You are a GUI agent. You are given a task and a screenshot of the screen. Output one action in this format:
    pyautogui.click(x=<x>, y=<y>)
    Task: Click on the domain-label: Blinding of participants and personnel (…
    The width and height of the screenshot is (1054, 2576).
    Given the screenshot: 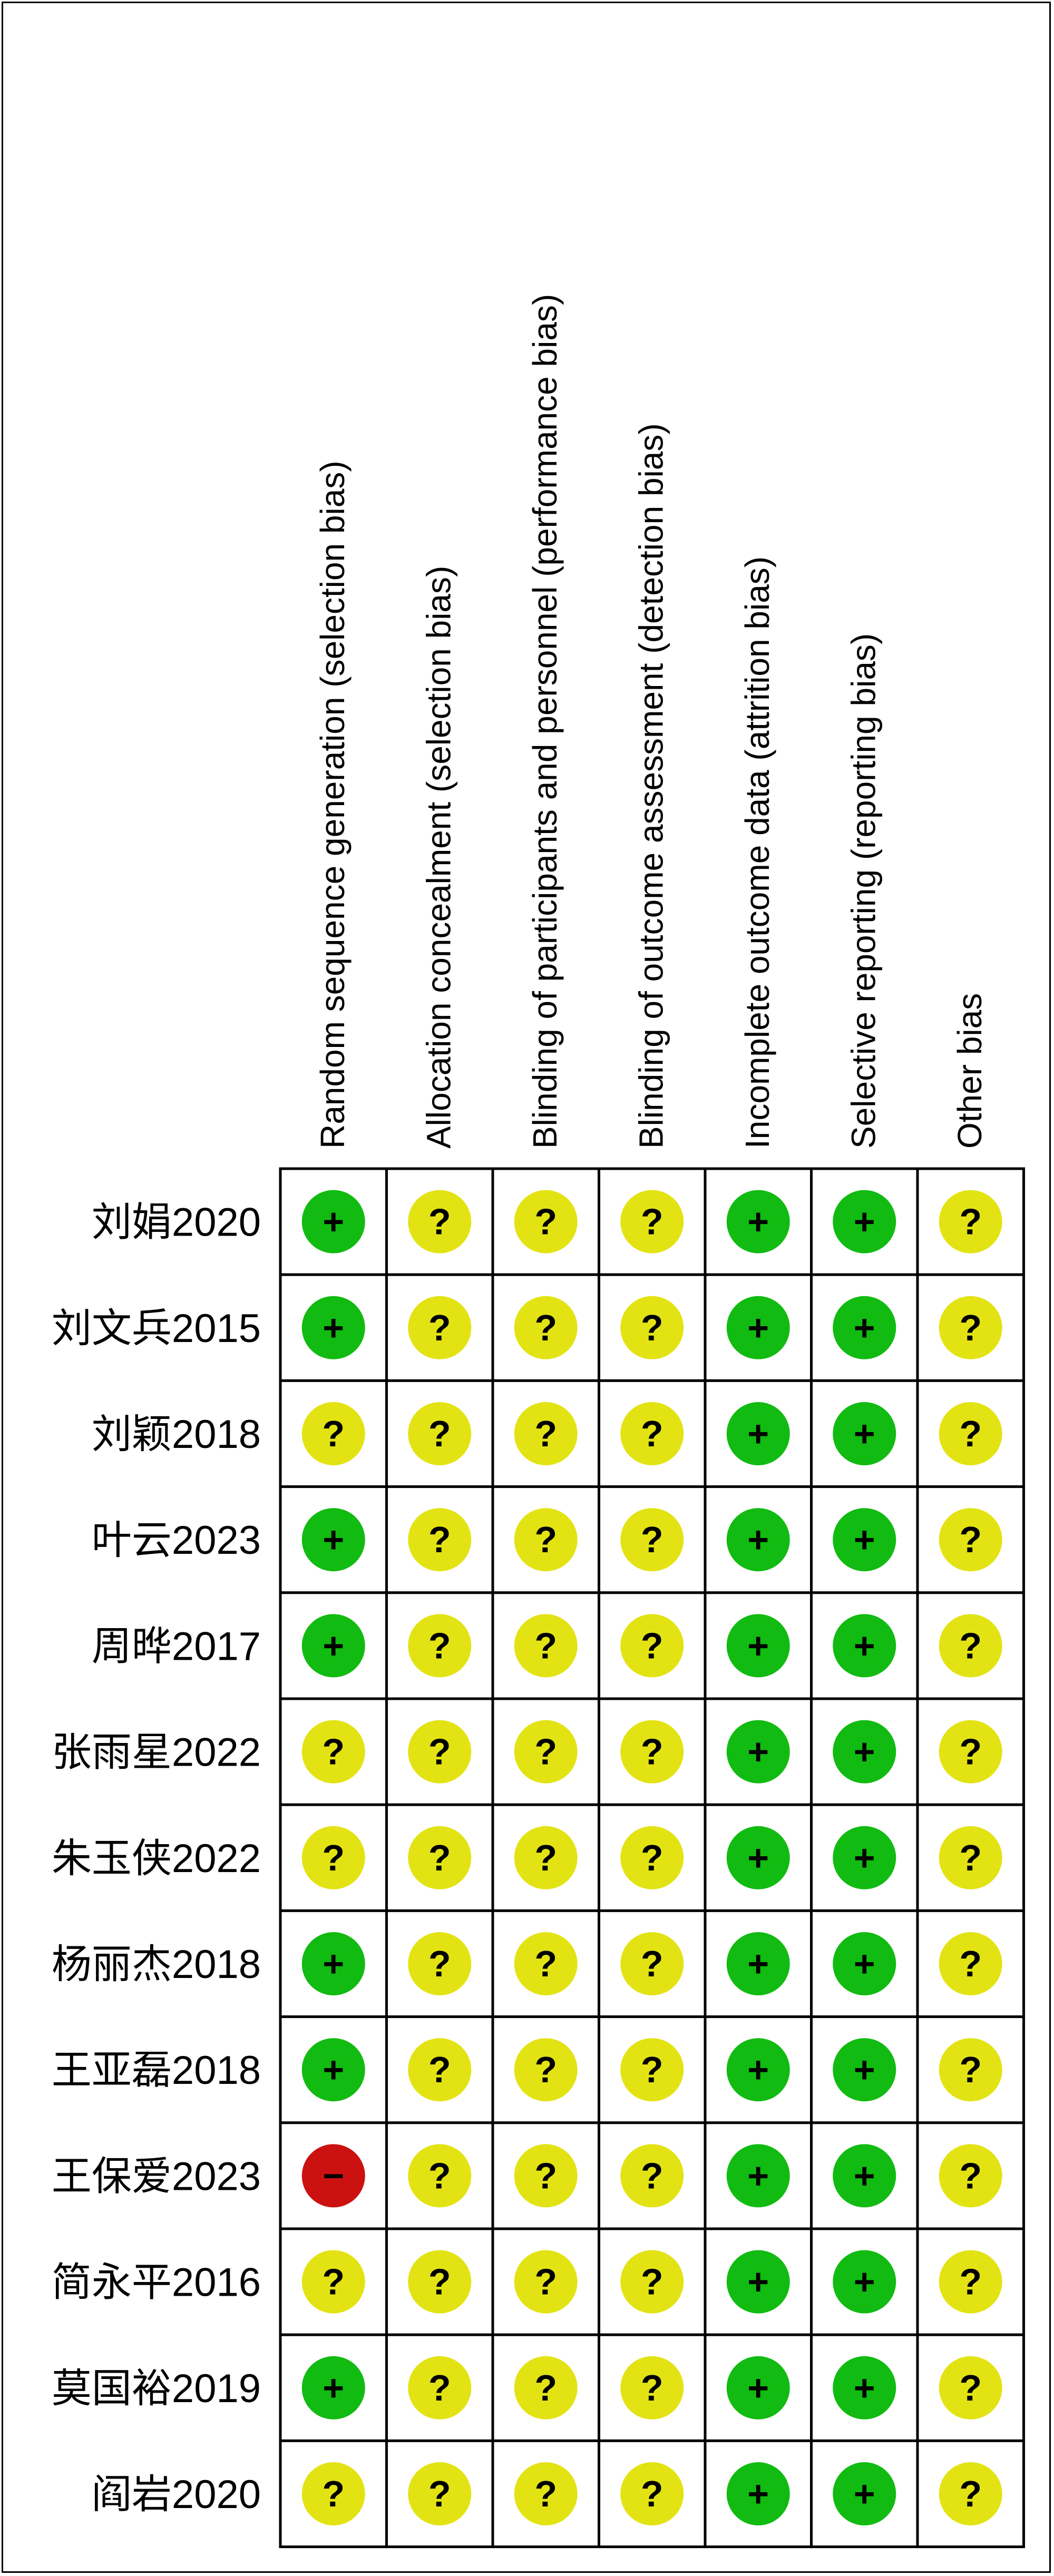 What is the action you would take?
    pyautogui.click(x=545, y=721)
    